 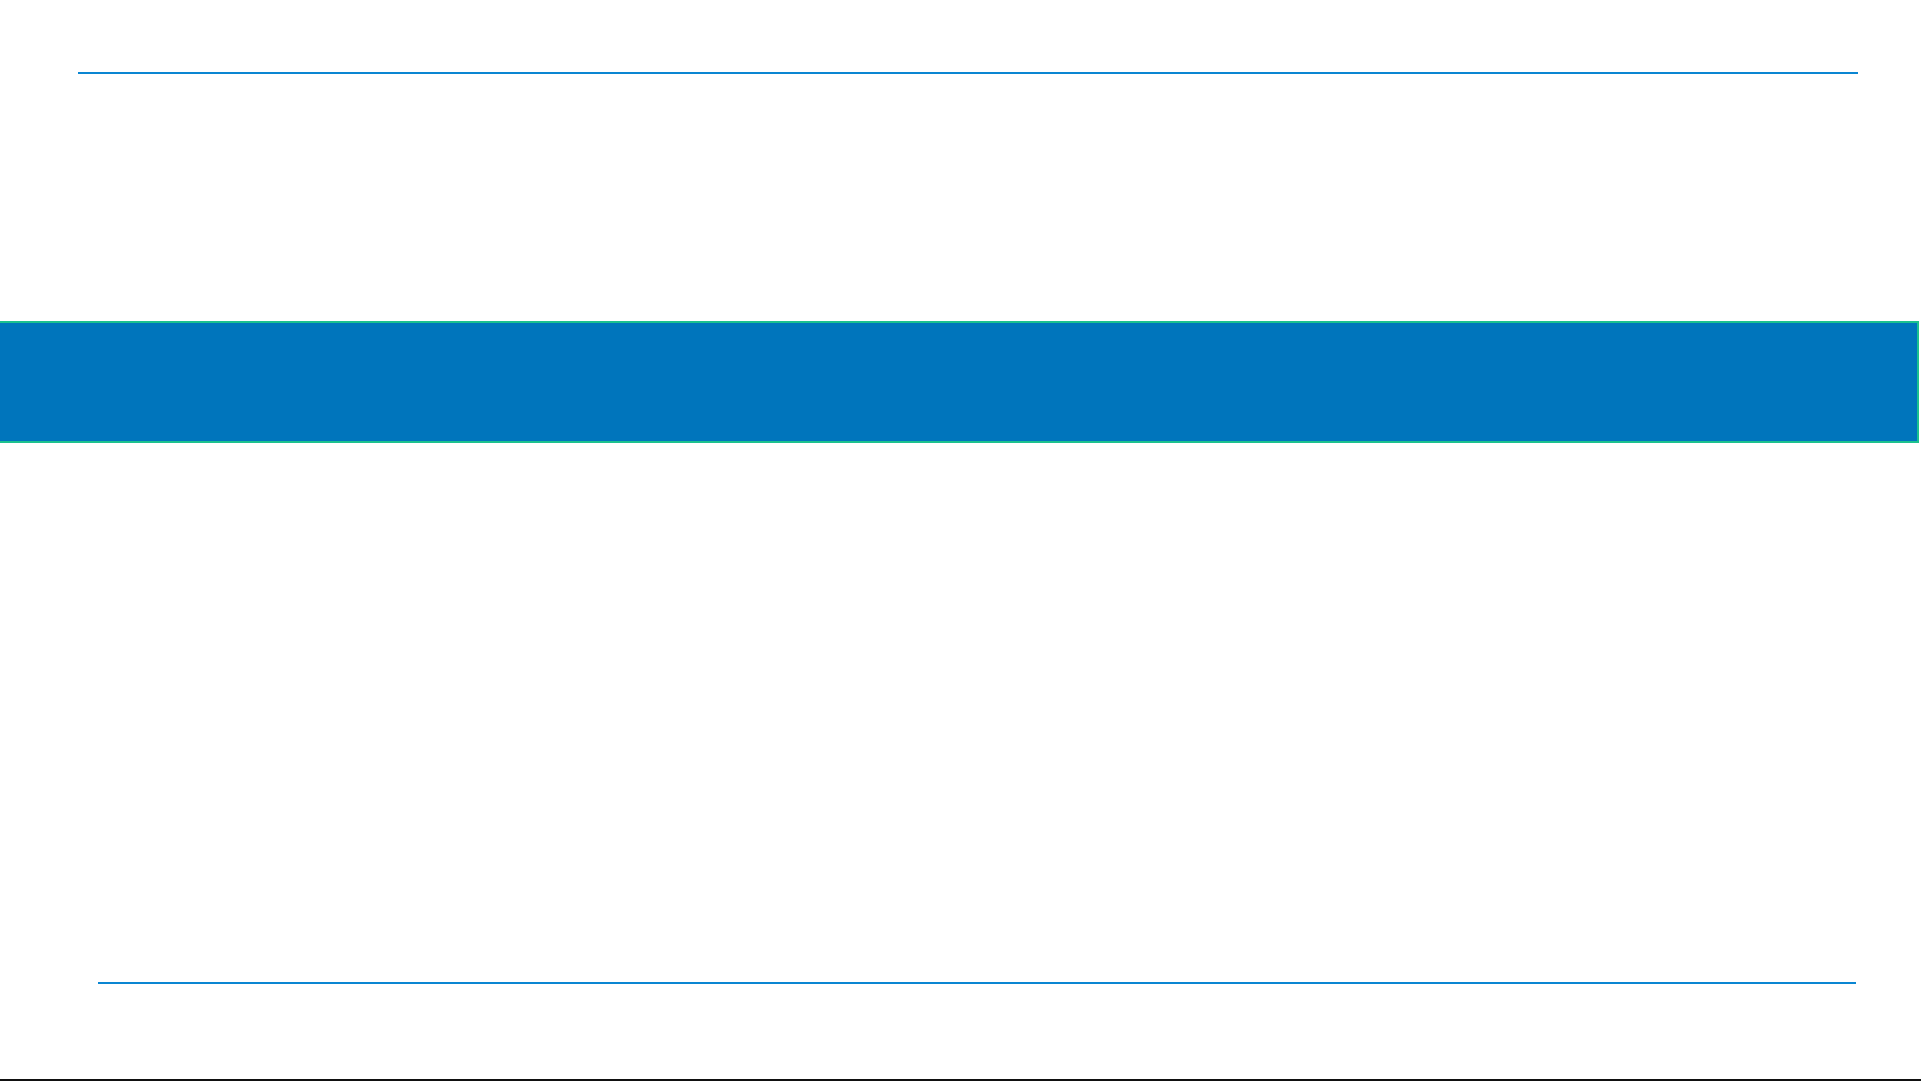 What do you see at coordinates (960, 1080) in the screenshot?
I see `bottom-edge-line` at bounding box center [960, 1080].